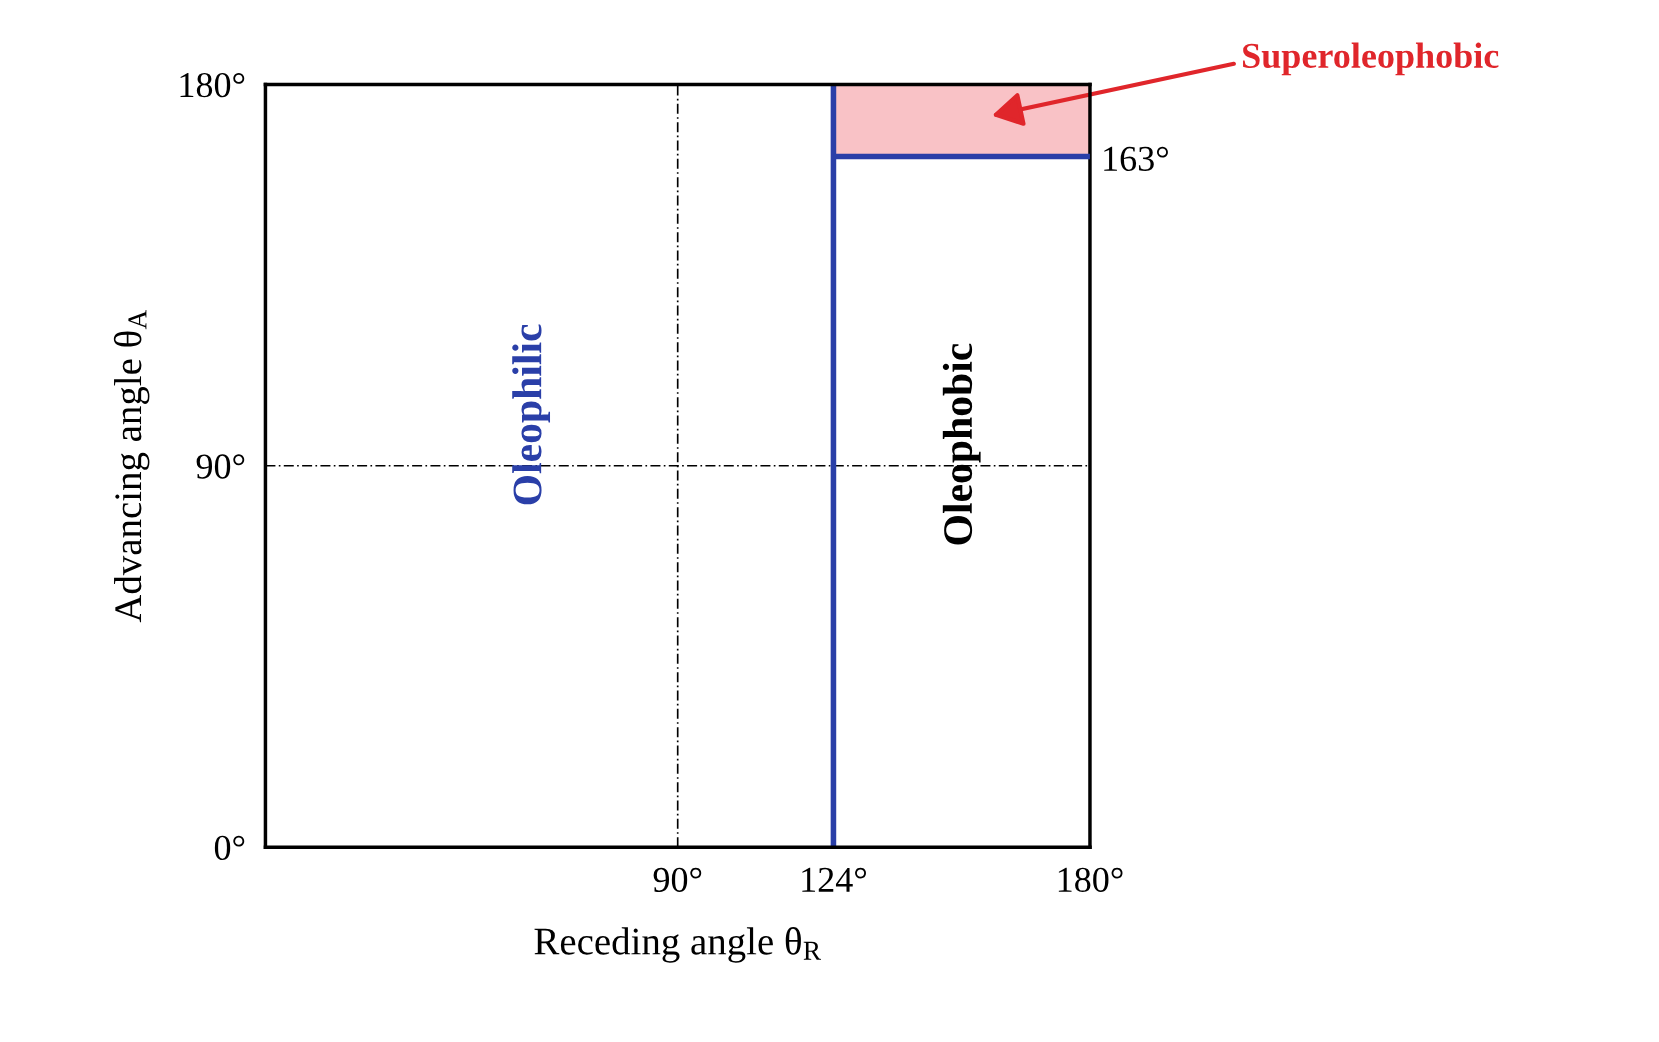  Describe the element at coordinates (1090, 879) in the screenshot. I see `x-tick-label: 180°` at that location.